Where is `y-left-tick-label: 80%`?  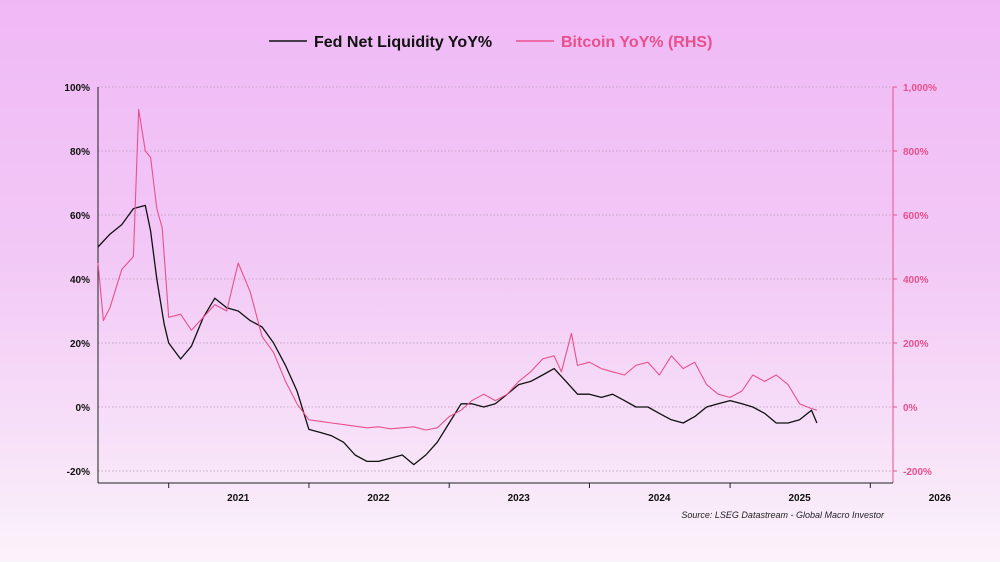
y-left-tick-label: 80% is located at coordinates (80, 152).